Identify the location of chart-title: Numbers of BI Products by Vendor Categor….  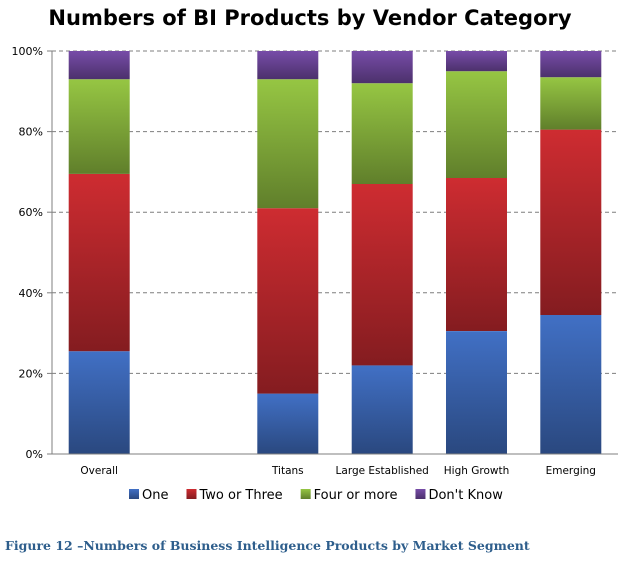
(310, 18).